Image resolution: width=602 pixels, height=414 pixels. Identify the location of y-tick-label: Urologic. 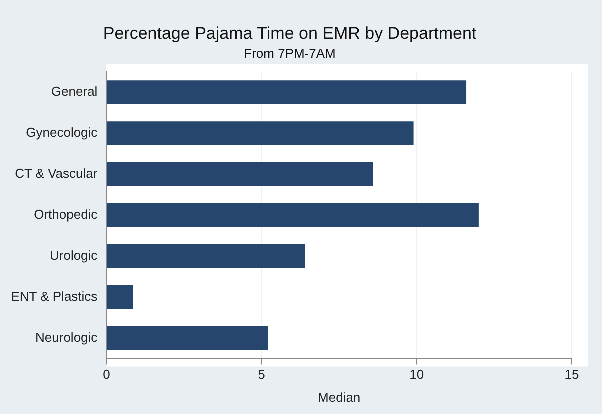
(74, 255).